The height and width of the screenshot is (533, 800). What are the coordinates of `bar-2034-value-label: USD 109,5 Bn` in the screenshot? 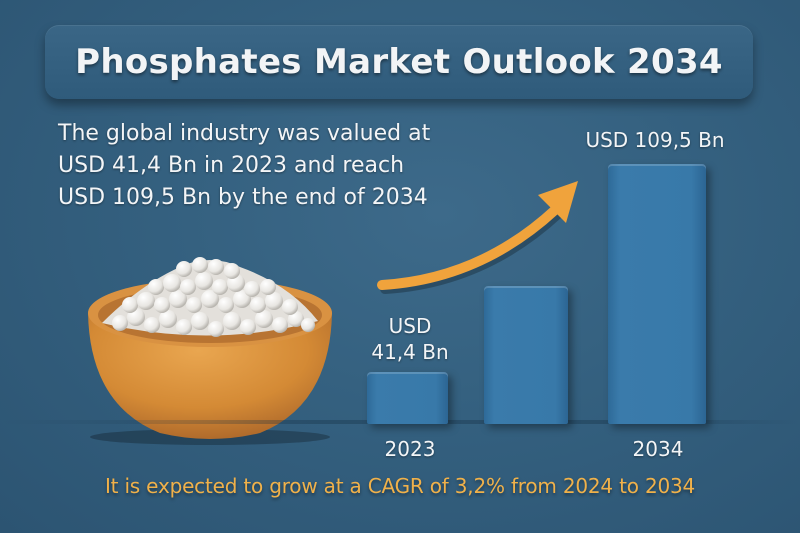 It's located at (655, 140).